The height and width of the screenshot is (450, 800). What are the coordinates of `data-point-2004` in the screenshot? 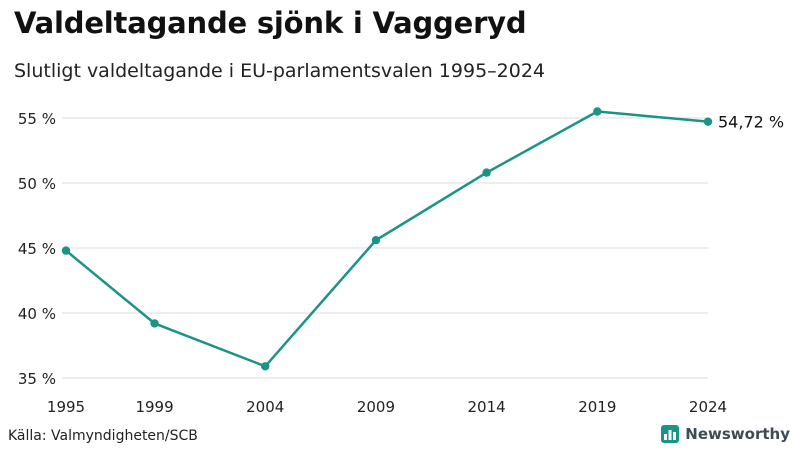 It's located at (265, 366).